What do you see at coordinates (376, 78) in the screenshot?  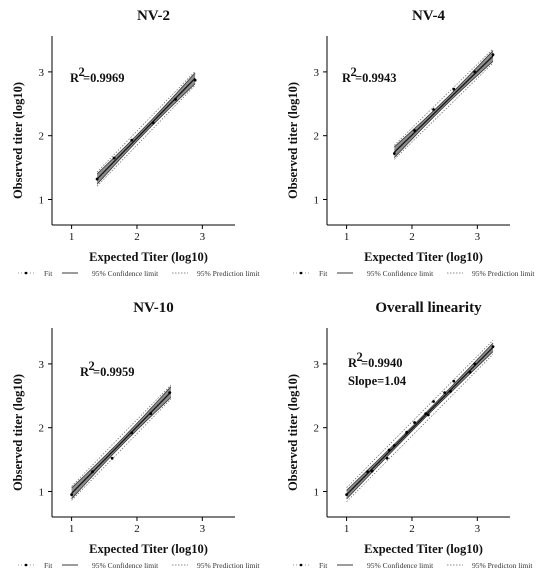 I see `r-squared-value: =0.9943` at bounding box center [376, 78].